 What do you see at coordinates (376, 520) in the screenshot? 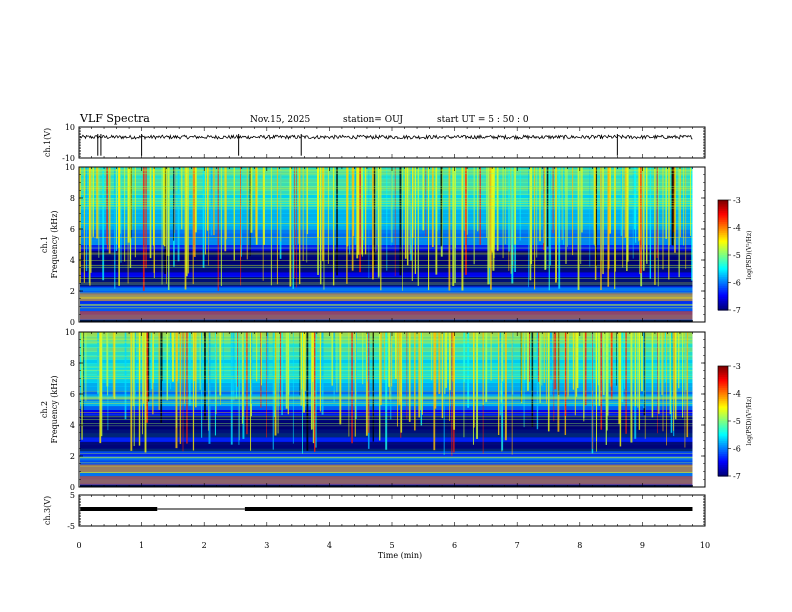
I see `ch3-level-panel: 5 -5 ch.3(V) 0 1 2 3 4 5 6 7 8 9 10` at bounding box center [376, 520].